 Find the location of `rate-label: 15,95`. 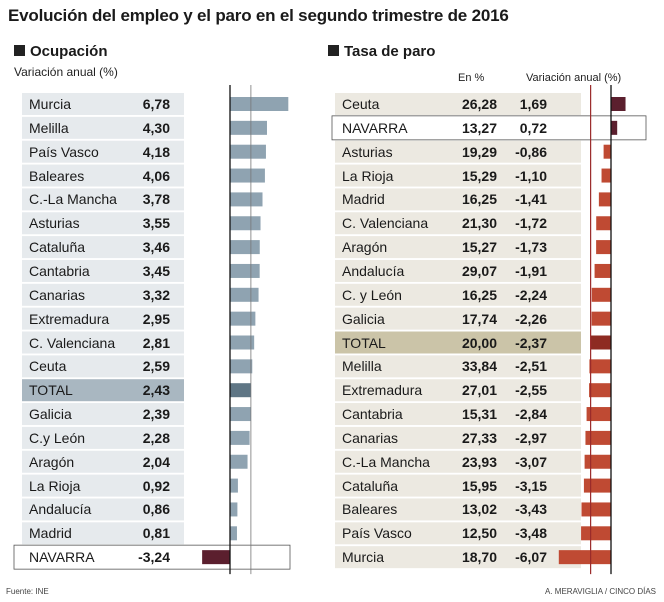

rate-label: 15,95 is located at coordinates (479, 485).